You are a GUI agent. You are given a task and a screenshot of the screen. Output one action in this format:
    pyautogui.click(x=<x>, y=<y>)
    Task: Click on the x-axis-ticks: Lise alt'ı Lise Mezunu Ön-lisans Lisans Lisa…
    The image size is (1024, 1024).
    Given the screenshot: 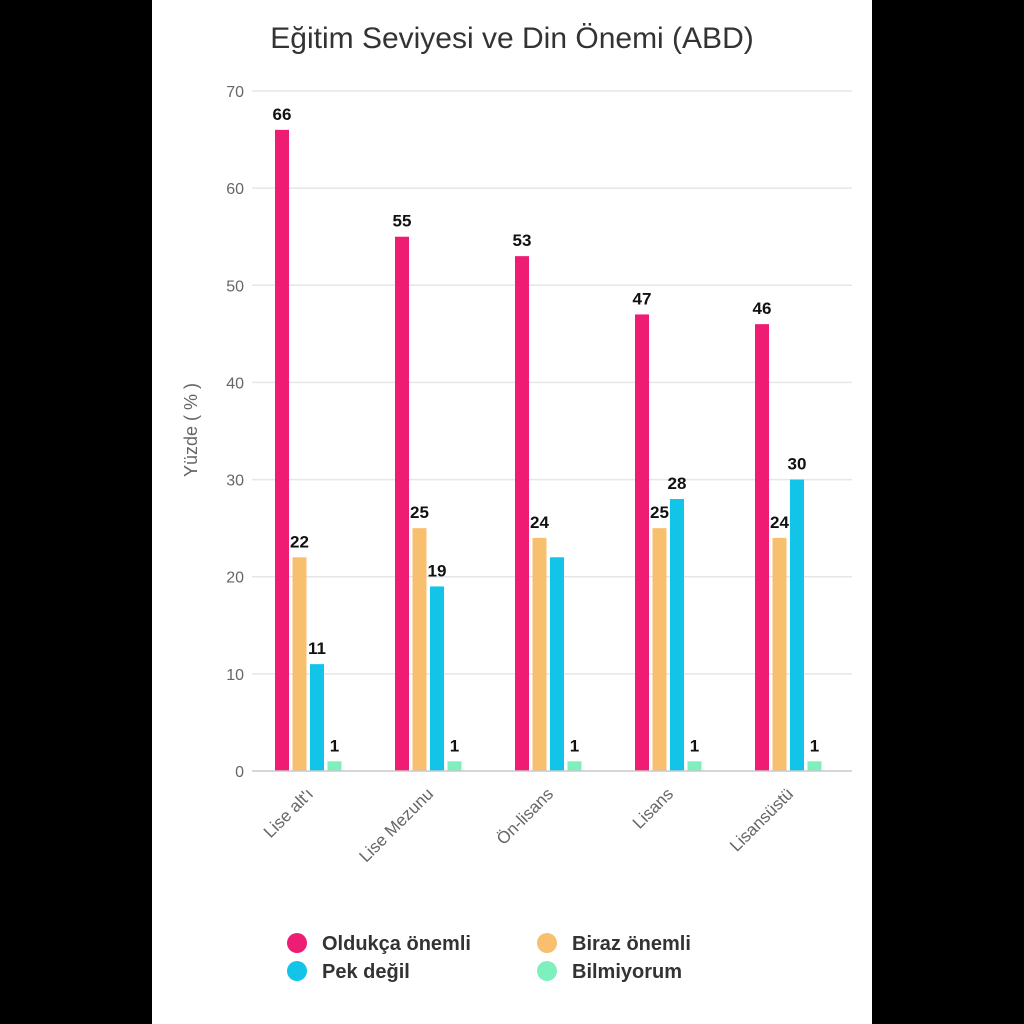 What is the action you would take?
    pyautogui.click(x=528, y=825)
    